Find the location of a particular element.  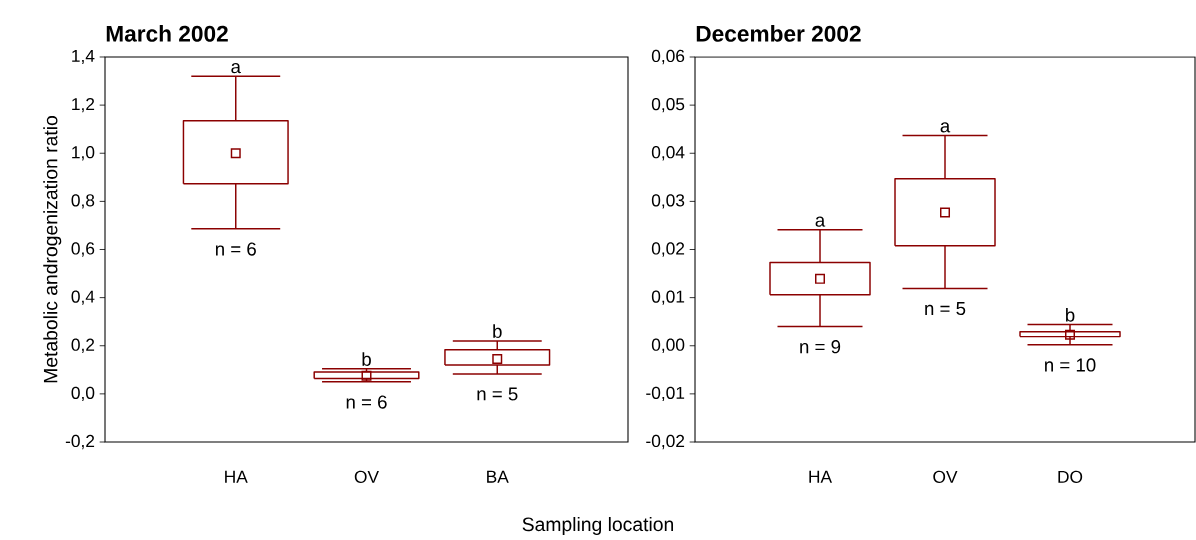

y-tick-label: -0,2 is located at coordinates (80, 442).